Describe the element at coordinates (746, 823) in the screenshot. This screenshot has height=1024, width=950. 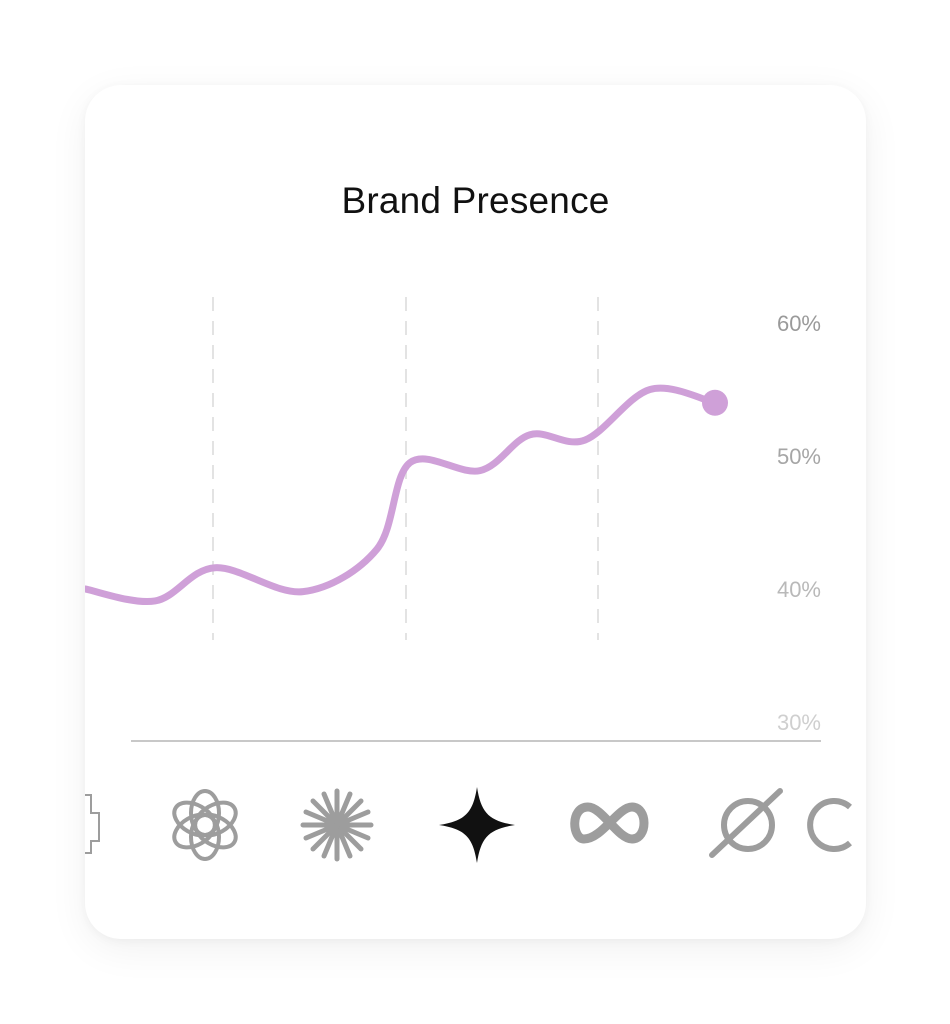
I see `grok-icon` at that location.